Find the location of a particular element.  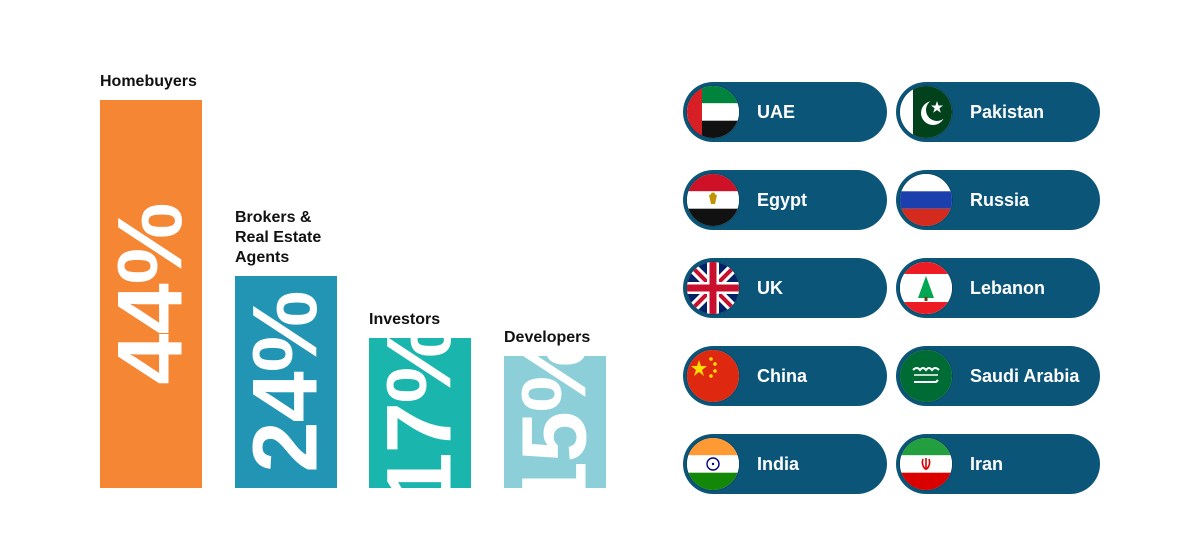

bar-value-label: 24% is located at coordinates (285, 382).